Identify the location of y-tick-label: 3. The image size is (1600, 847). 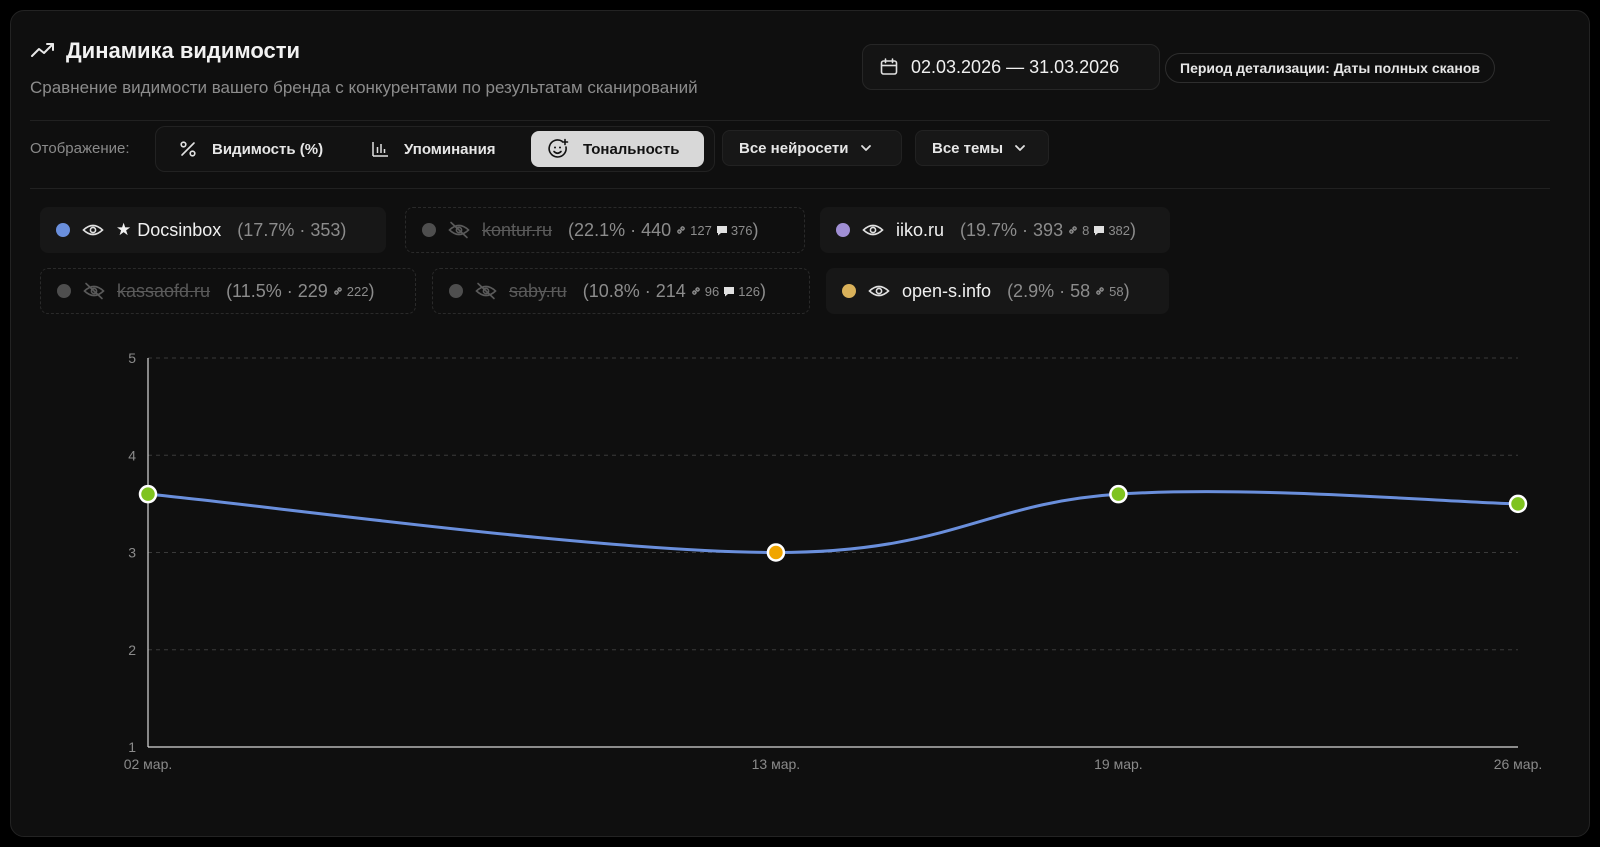
(132, 553).